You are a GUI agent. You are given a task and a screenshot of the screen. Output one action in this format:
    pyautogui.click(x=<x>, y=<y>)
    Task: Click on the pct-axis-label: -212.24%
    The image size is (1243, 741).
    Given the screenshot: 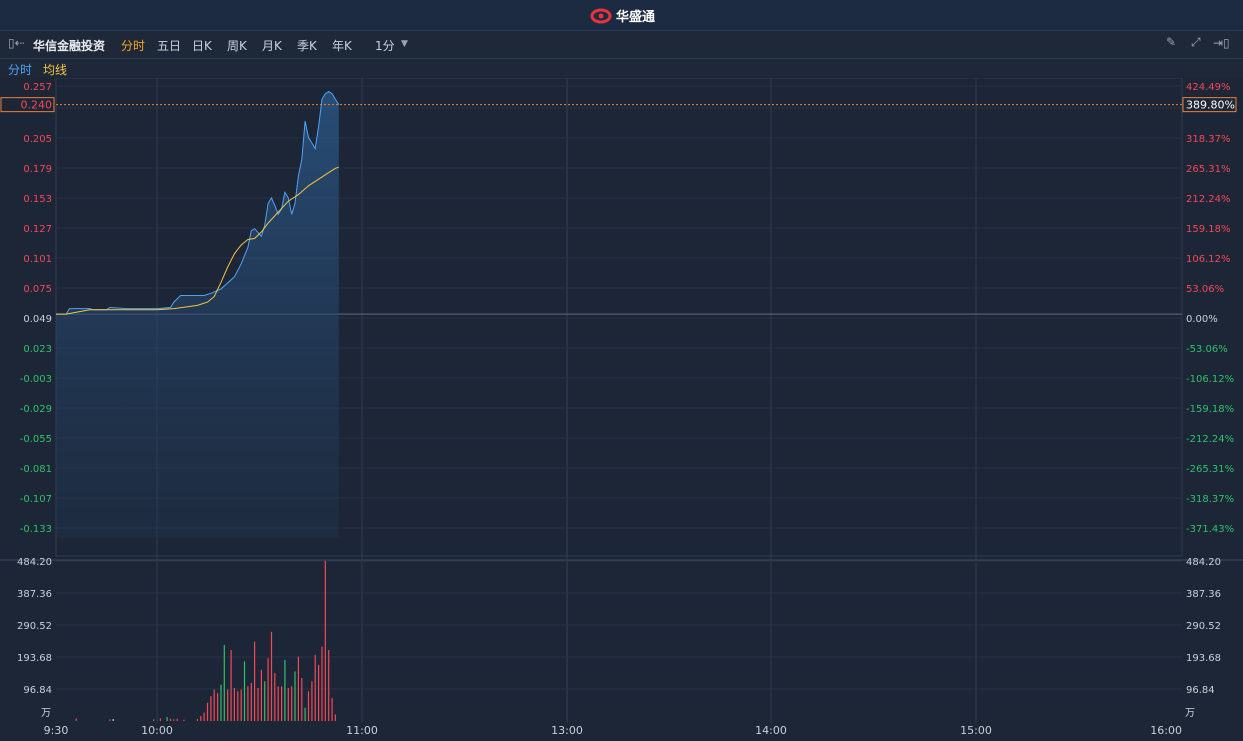 What is the action you would take?
    pyautogui.click(x=1210, y=439)
    